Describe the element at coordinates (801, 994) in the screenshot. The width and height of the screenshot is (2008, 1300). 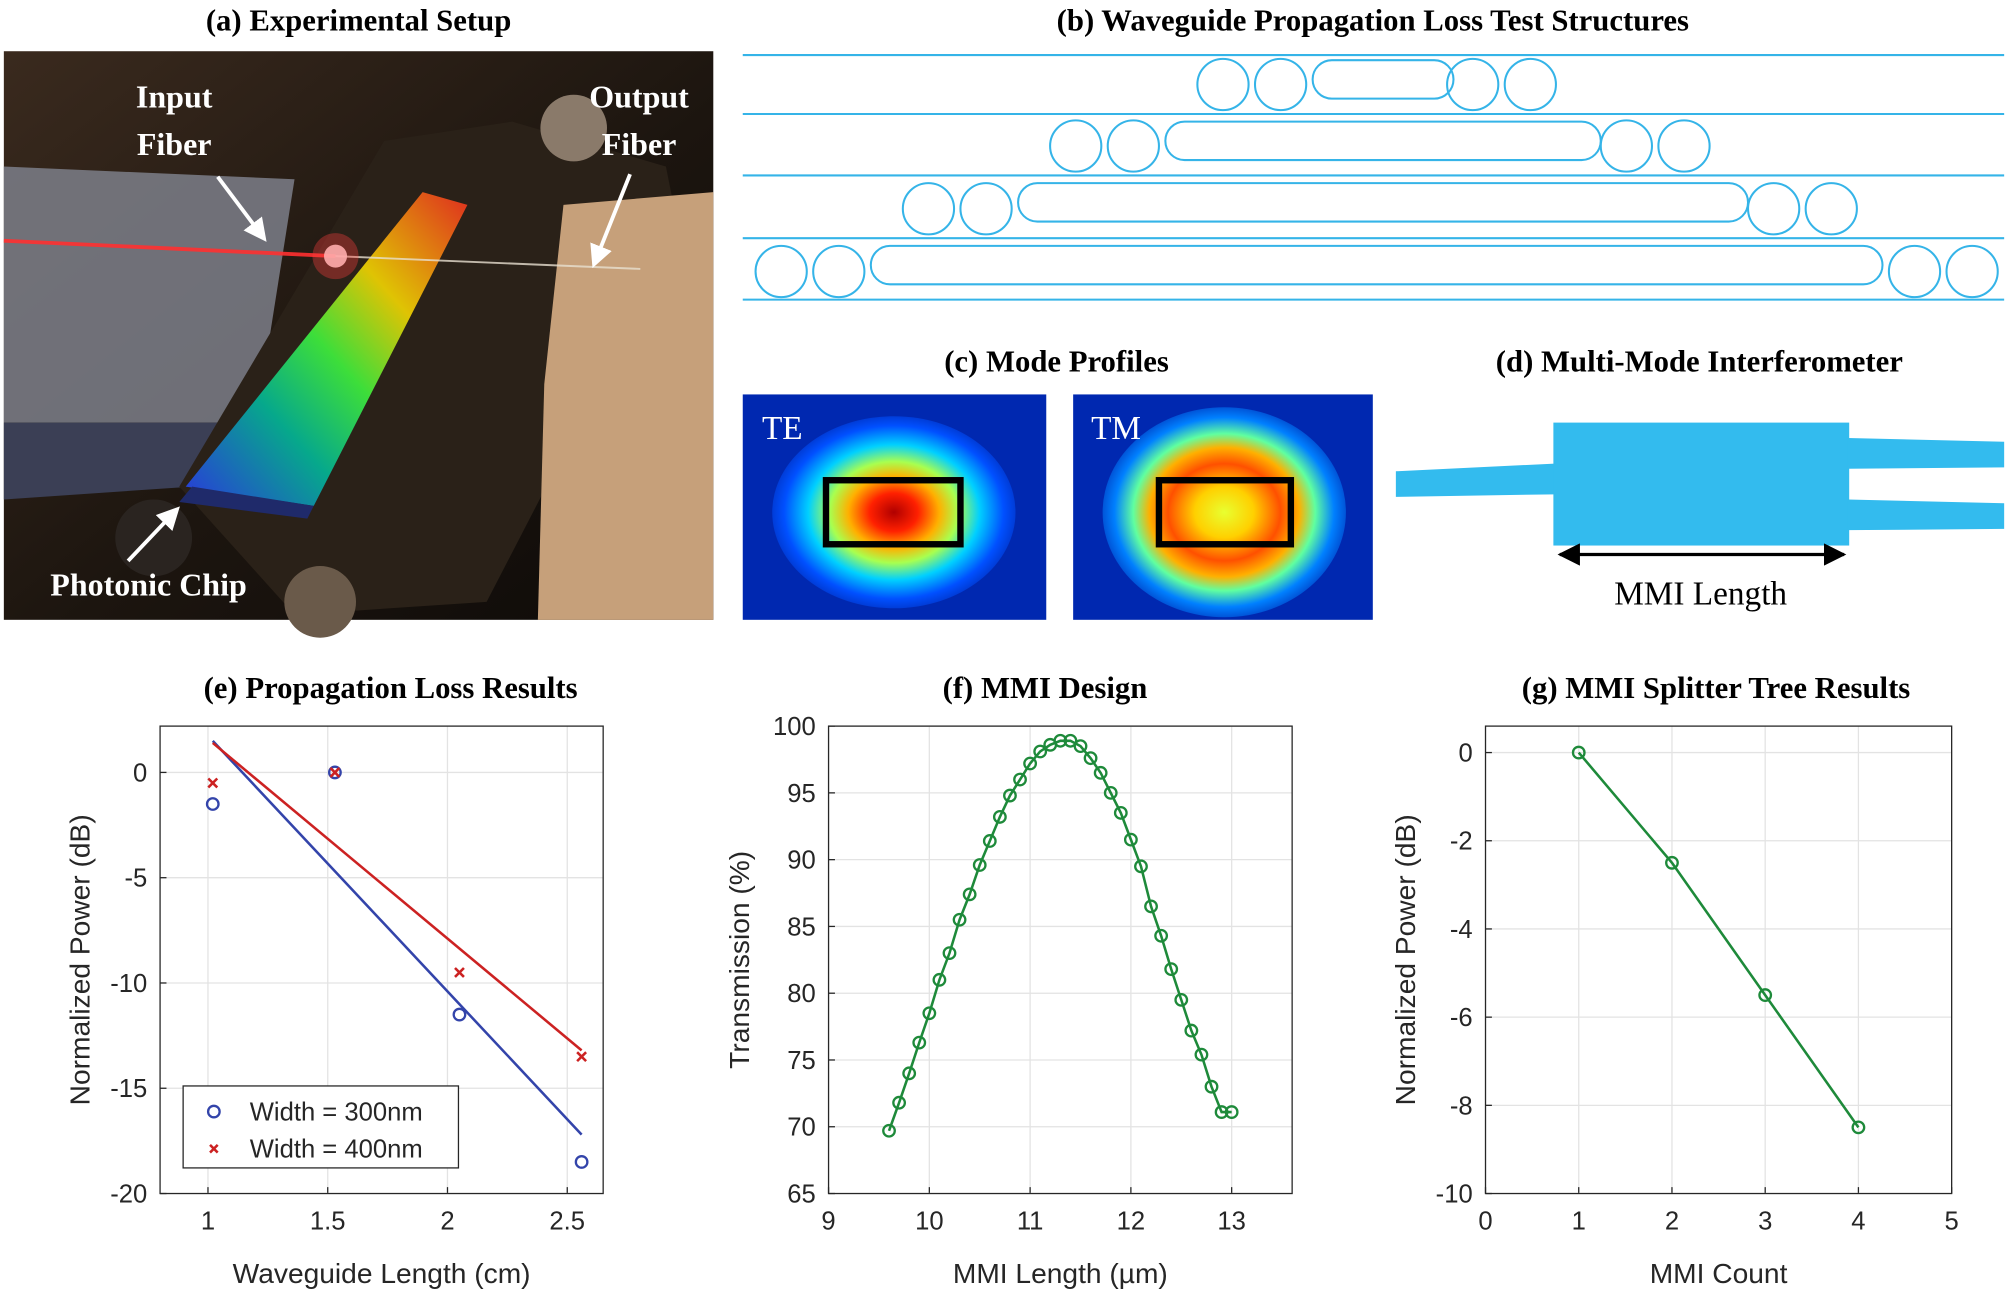
I see `y-tick-label: 80` at that location.